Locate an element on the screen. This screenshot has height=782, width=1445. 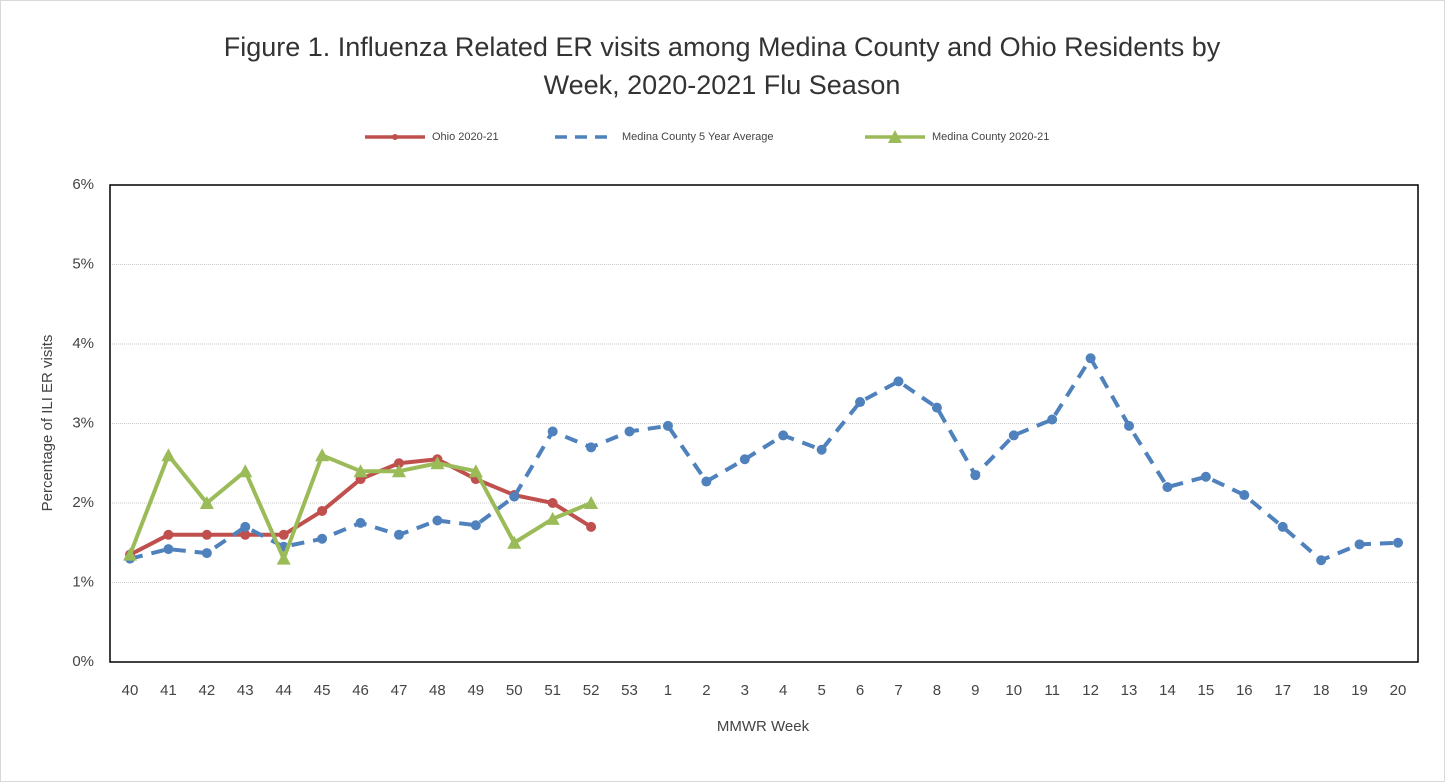
x-tick-label: 16 is located at coordinates (1244, 690).